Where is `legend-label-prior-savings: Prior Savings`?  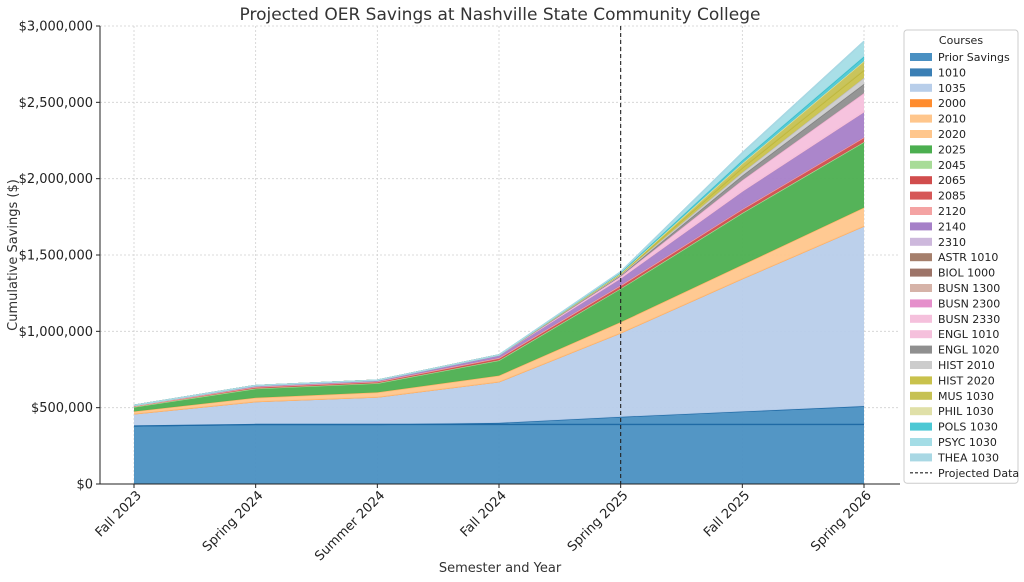
legend-label-prior-savings: Prior Savings is located at coordinates (974, 57).